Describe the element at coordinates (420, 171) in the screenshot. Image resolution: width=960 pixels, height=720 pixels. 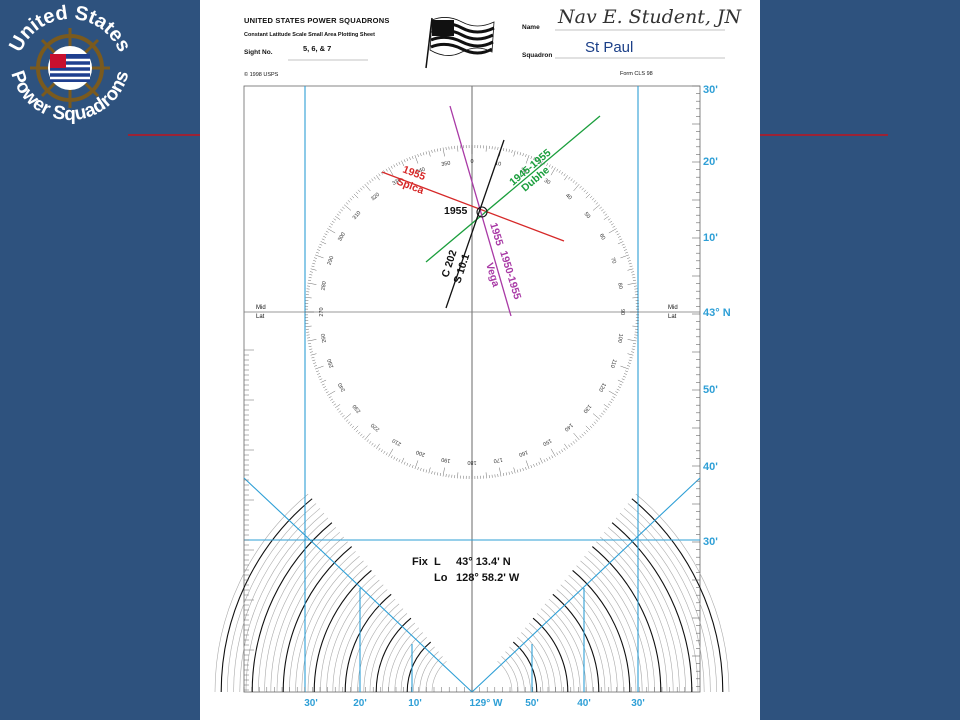
I see `rose-degree-label: 340` at that location.